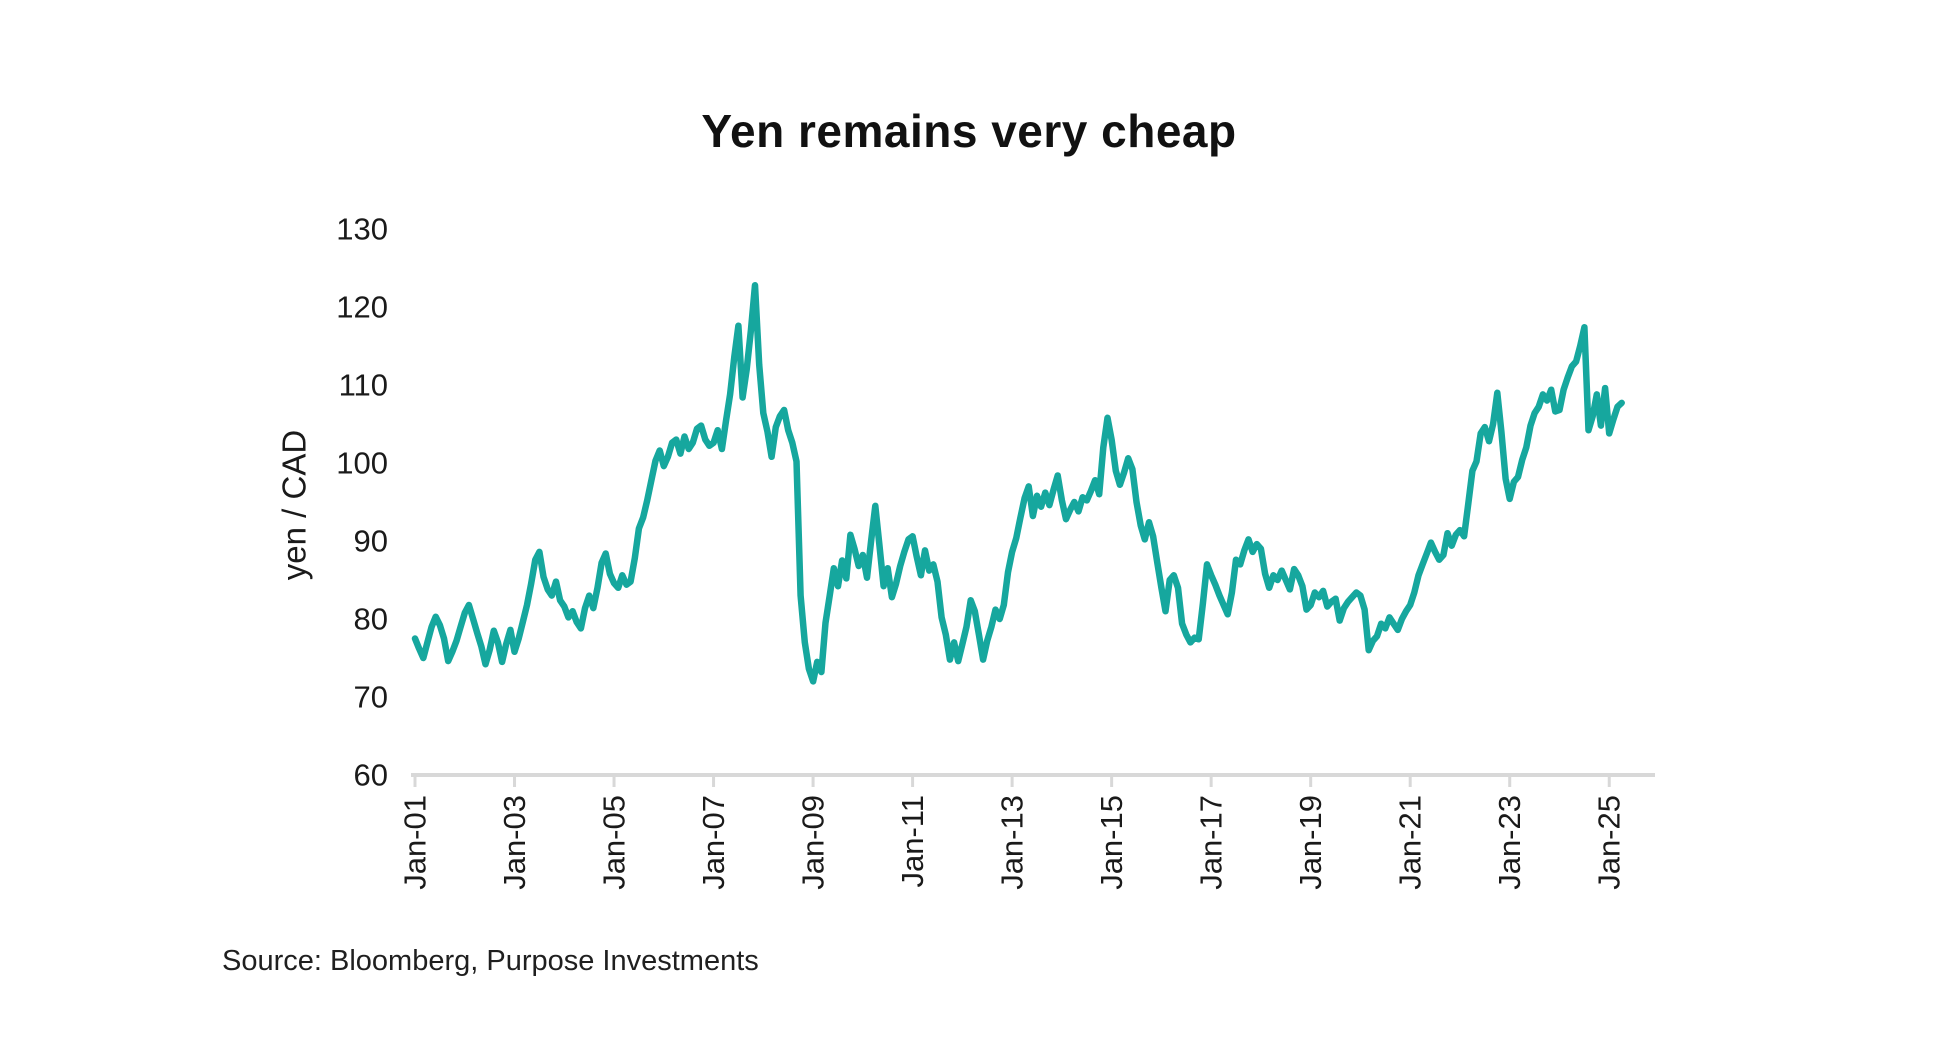 Image resolution: width=1938 pixels, height=1056 pixels. I want to click on y-tick-label: 100, so click(362, 463).